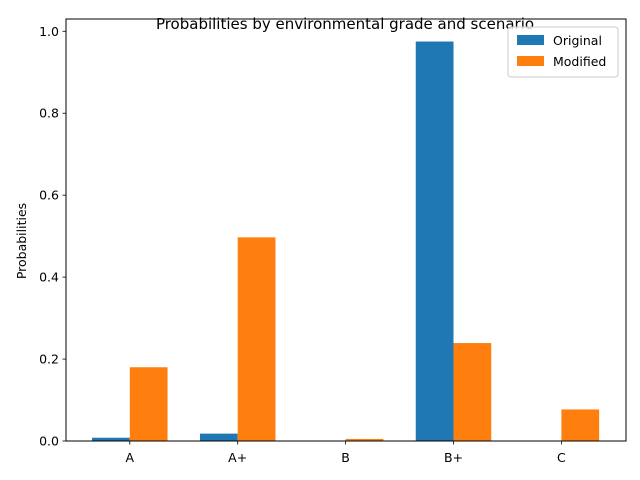  What do you see at coordinates (49, 113) in the screenshot?
I see `y-tick-label: 0.8` at bounding box center [49, 113].